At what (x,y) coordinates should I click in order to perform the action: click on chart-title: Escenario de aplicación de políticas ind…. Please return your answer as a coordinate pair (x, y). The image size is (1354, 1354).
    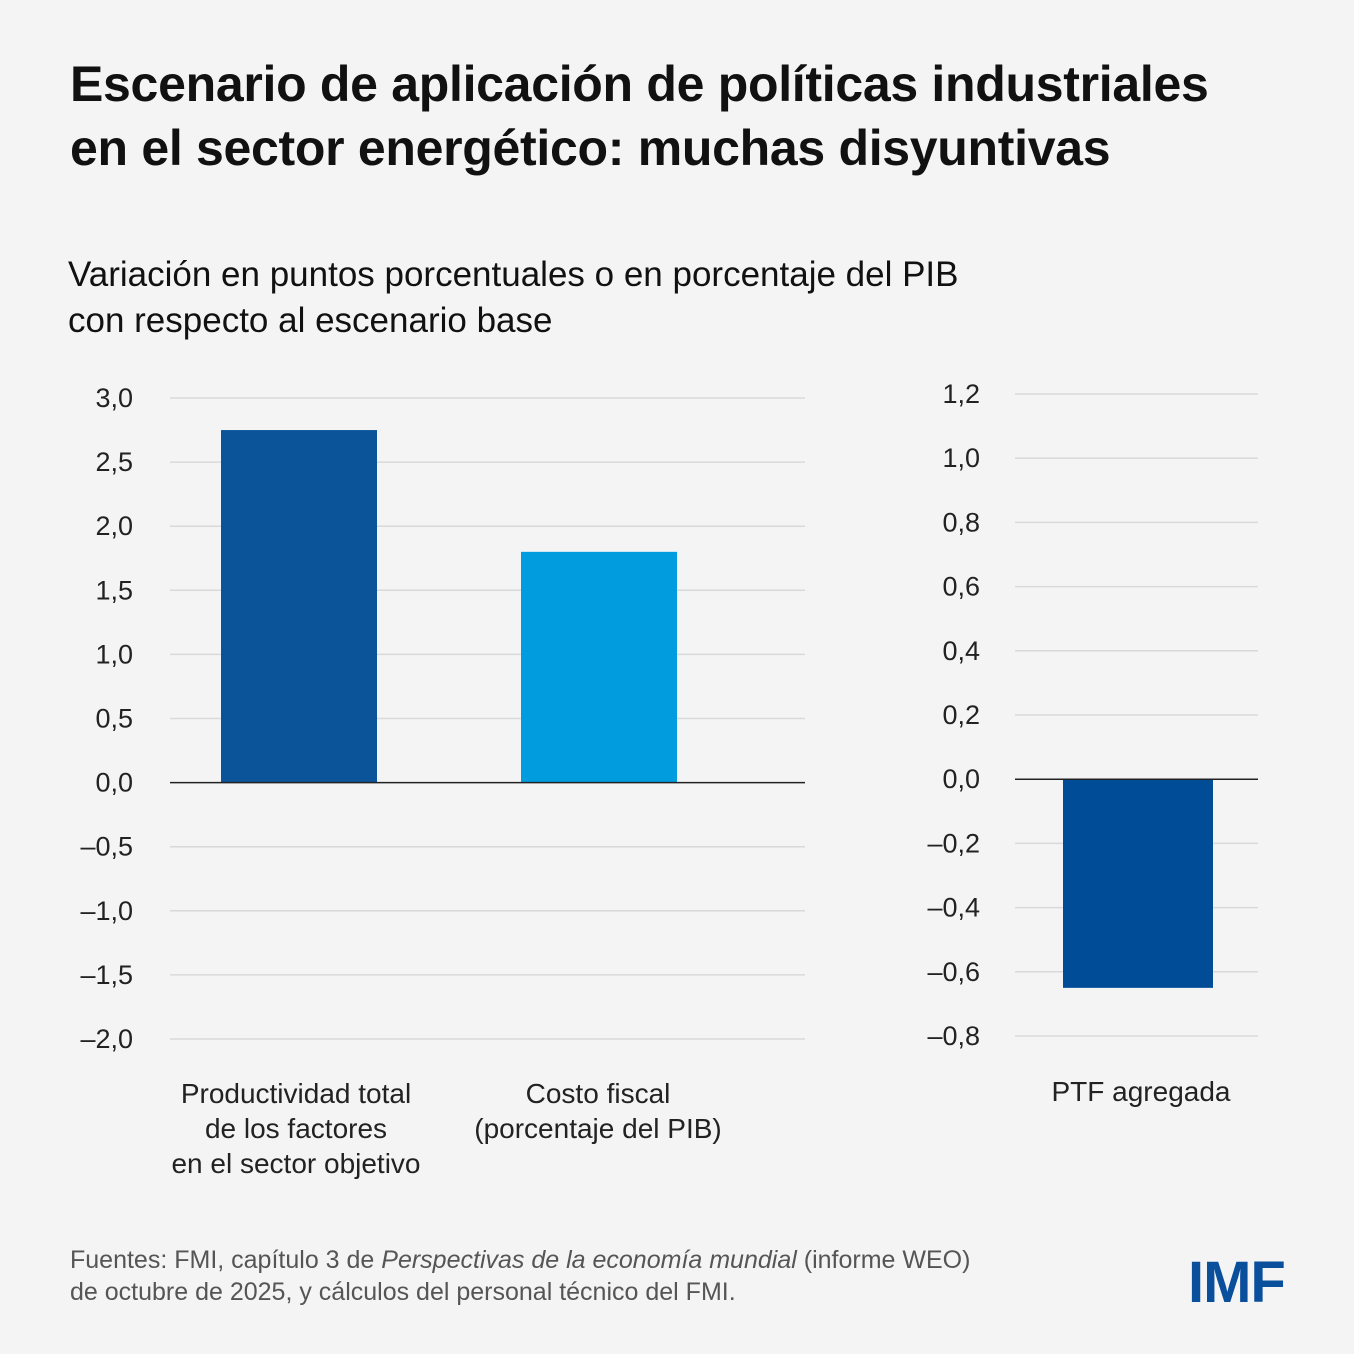
    Looking at the image, I should click on (639, 116).